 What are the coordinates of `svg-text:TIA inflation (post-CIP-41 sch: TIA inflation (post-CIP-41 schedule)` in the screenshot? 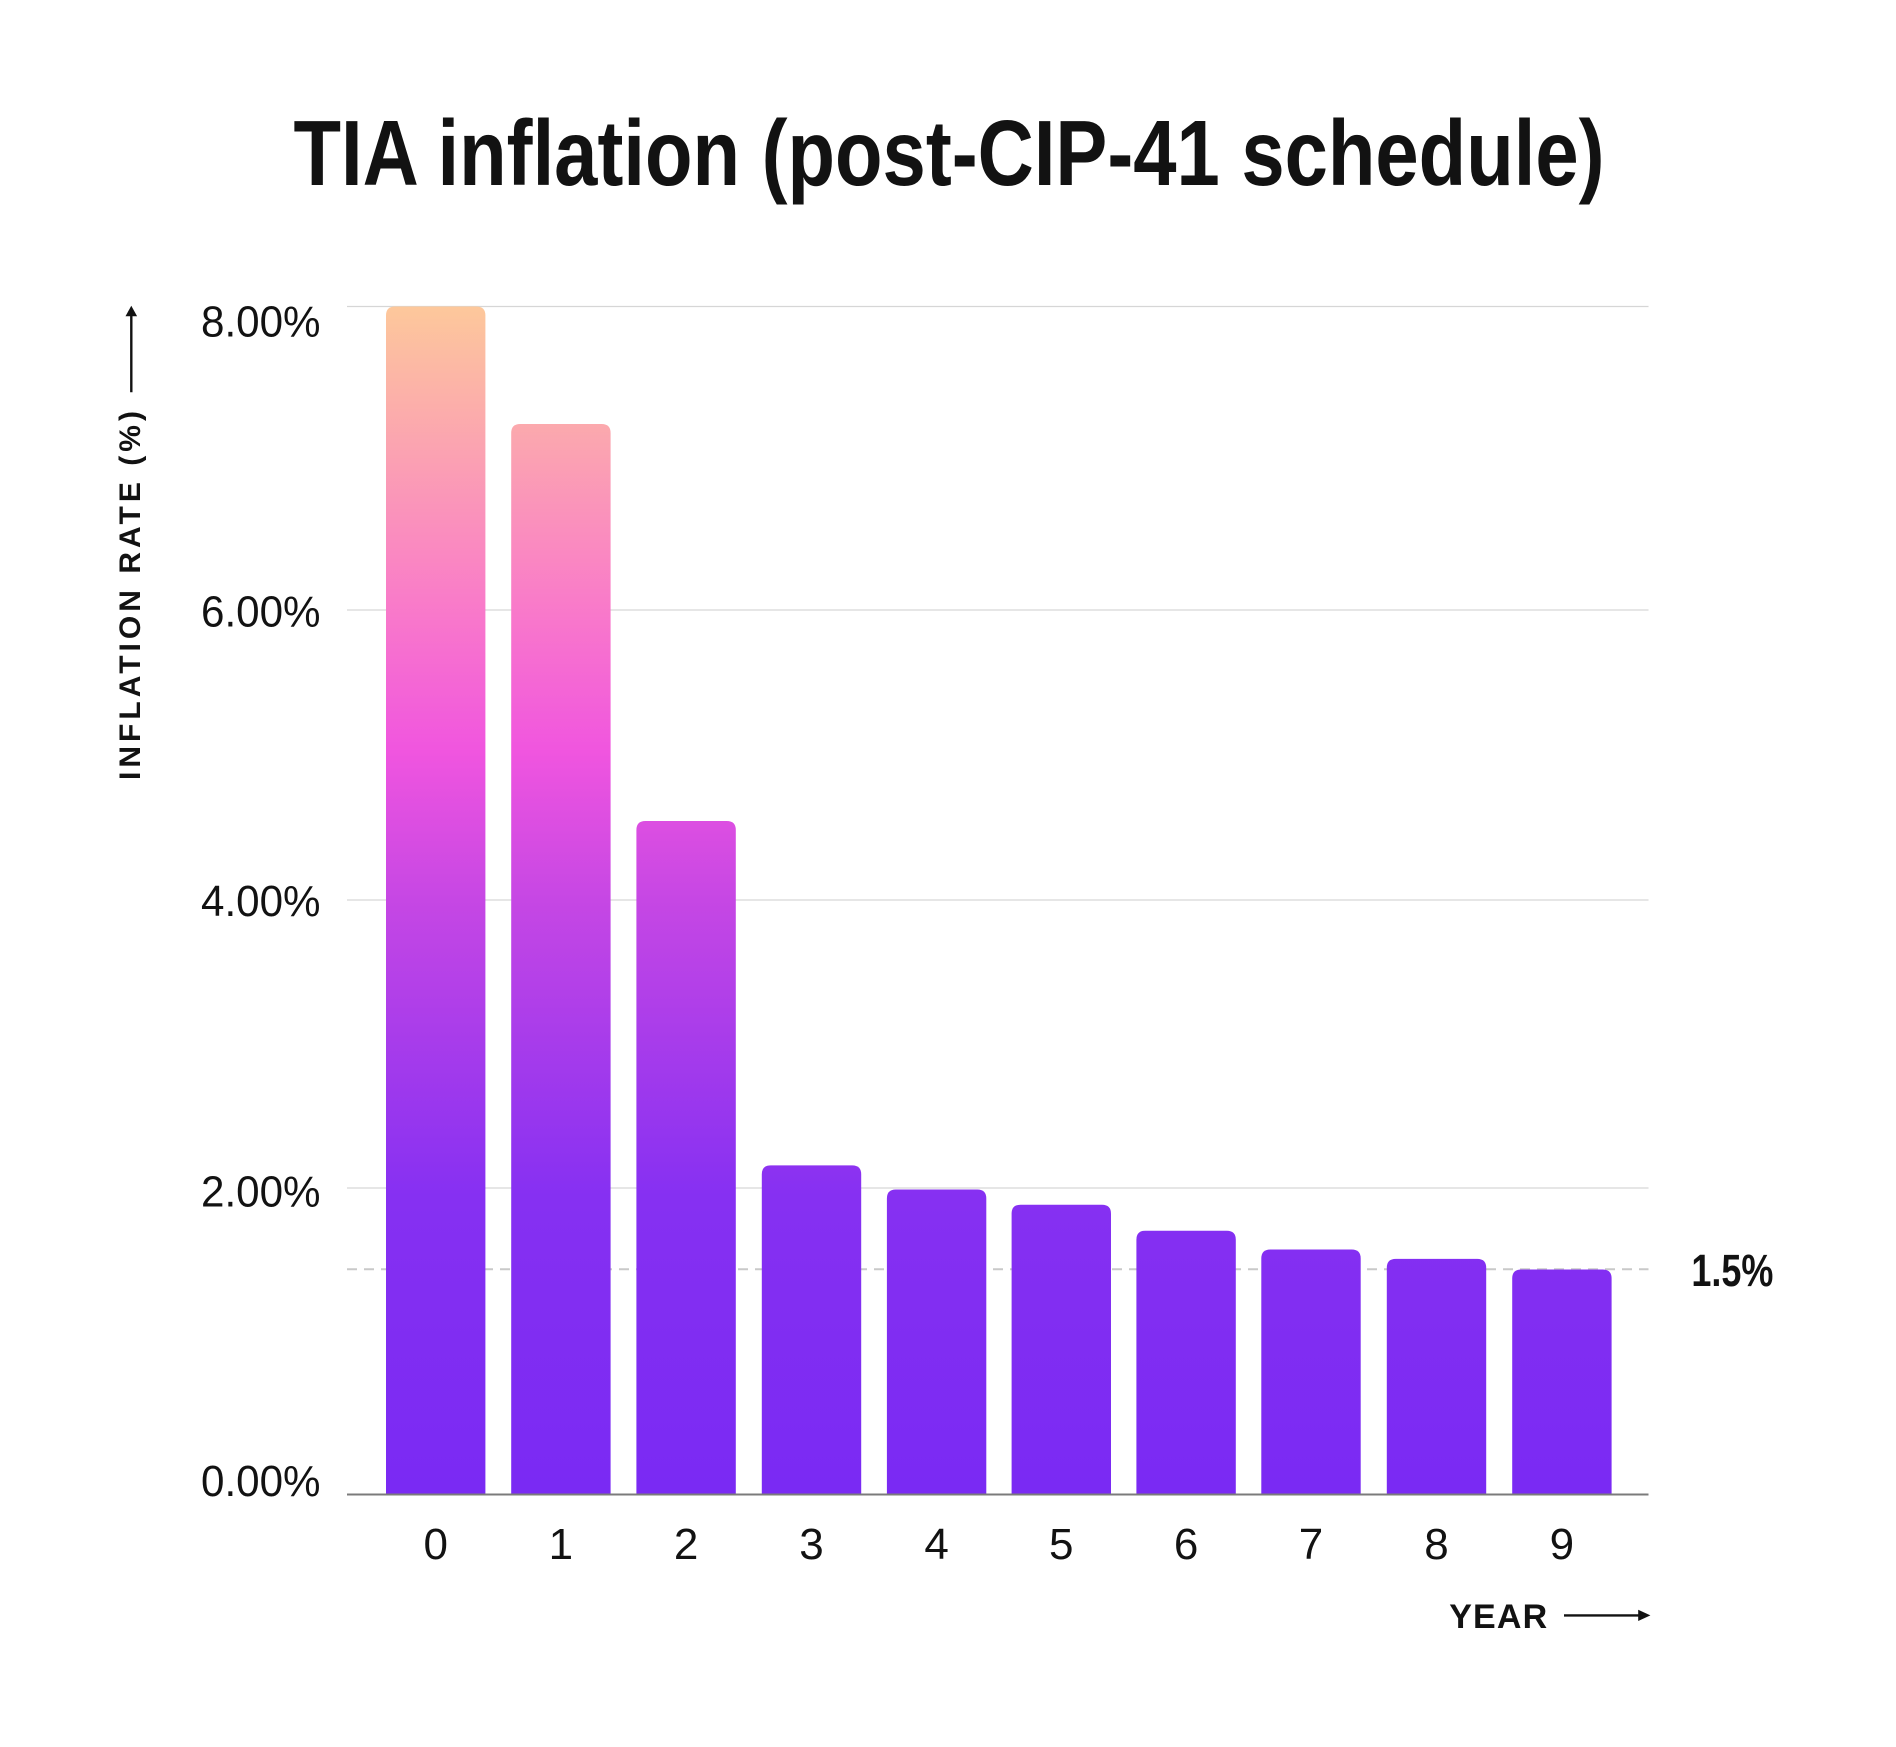 It's located at (949, 153).